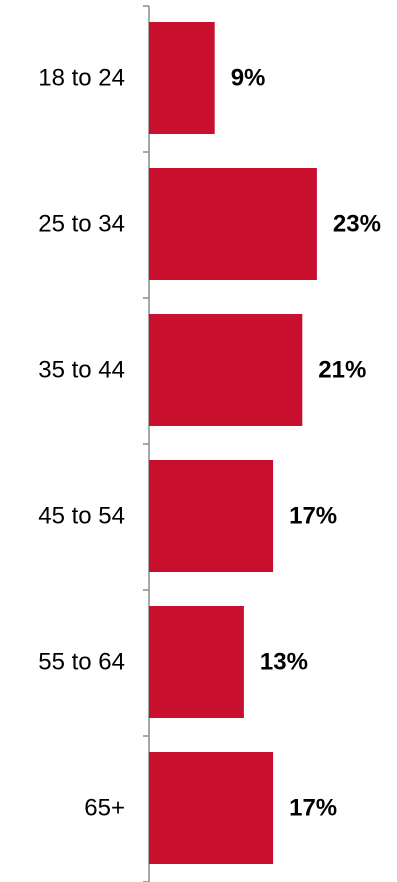 Image resolution: width=397 pixels, height=882 pixels. I want to click on data-label: 23%, so click(357, 224).